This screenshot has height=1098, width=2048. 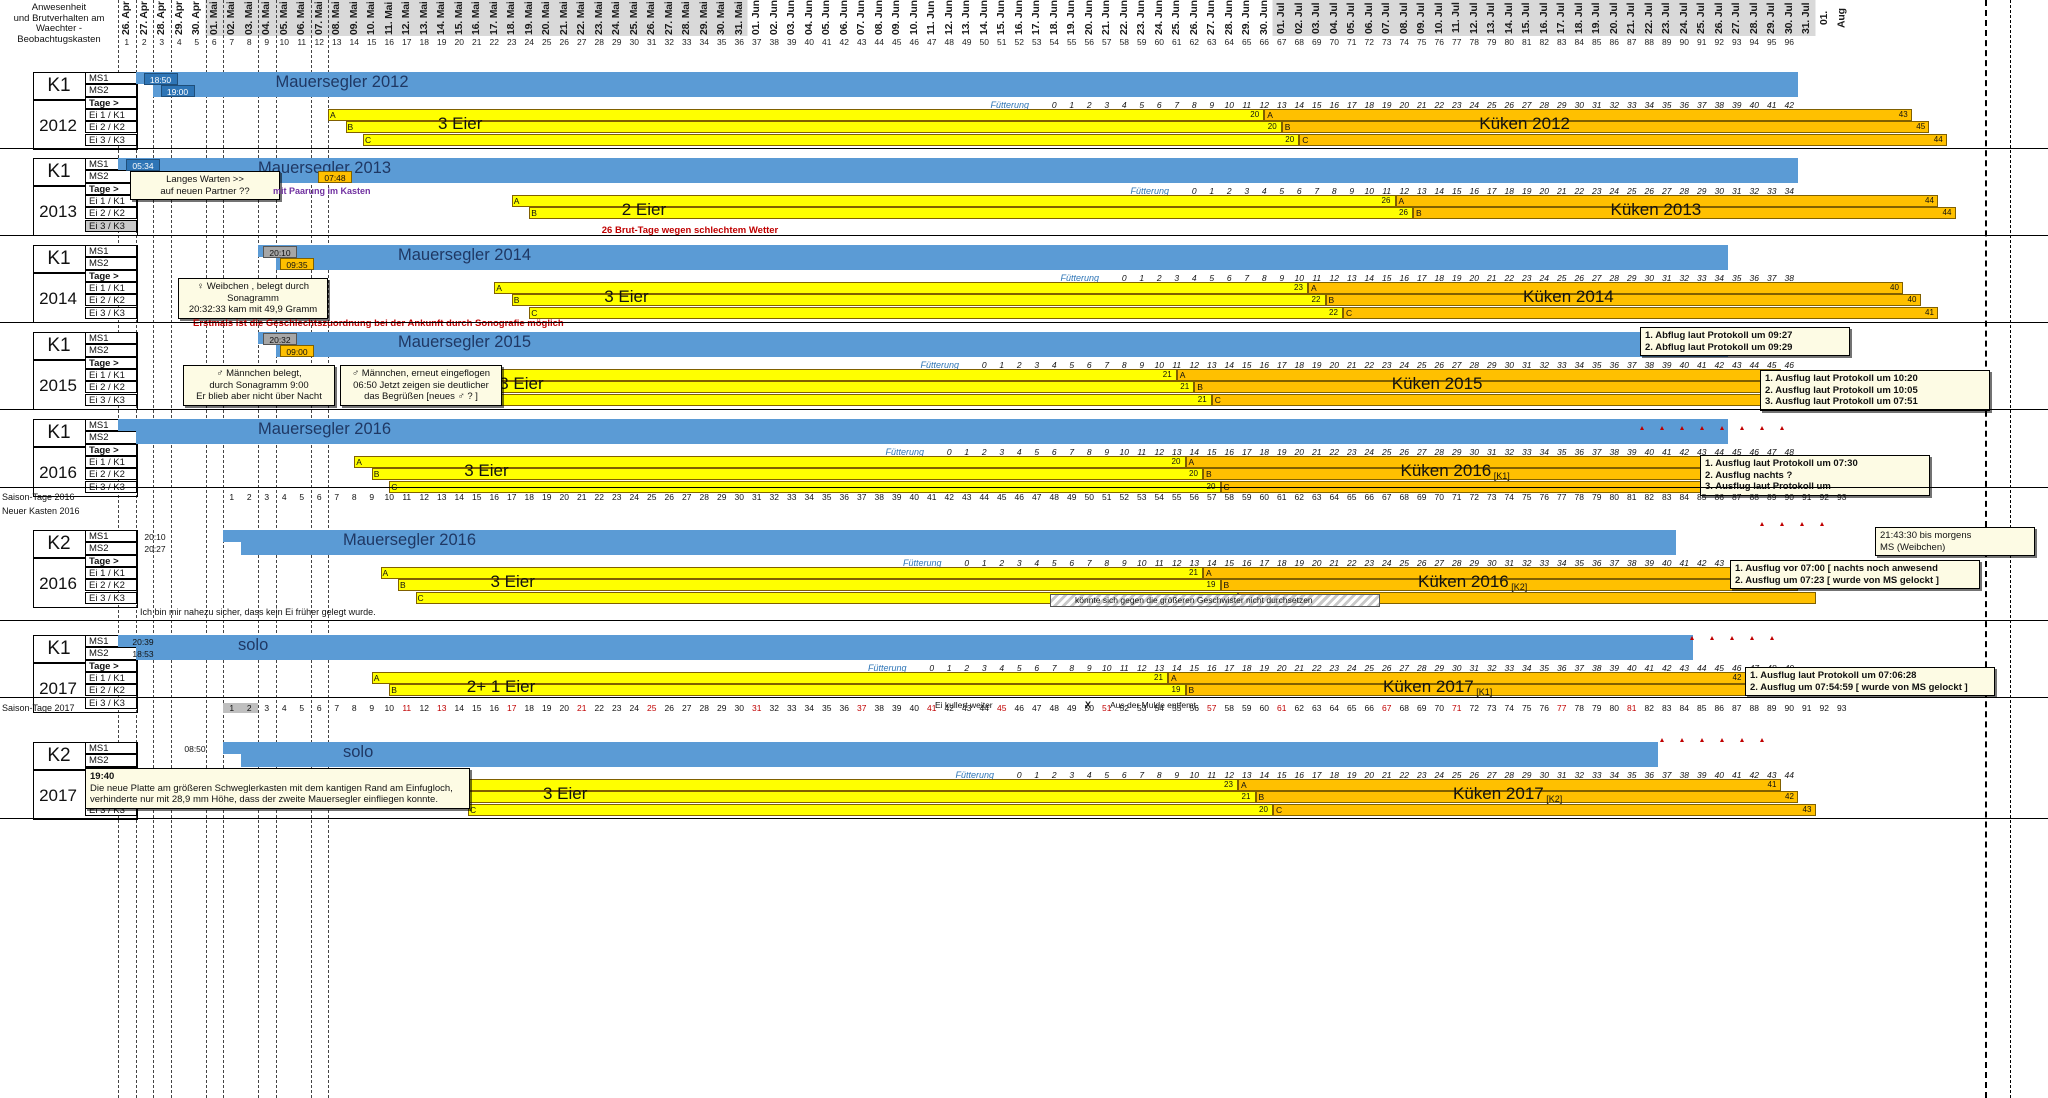 I want to click on box-label: K1, so click(x=59, y=648).